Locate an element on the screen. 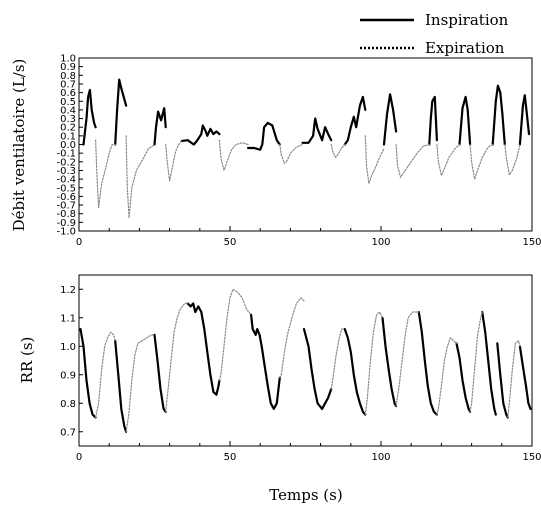 The image size is (541, 509). flow-y-tick-label: 1.0 is located at coordinates (68, 59).